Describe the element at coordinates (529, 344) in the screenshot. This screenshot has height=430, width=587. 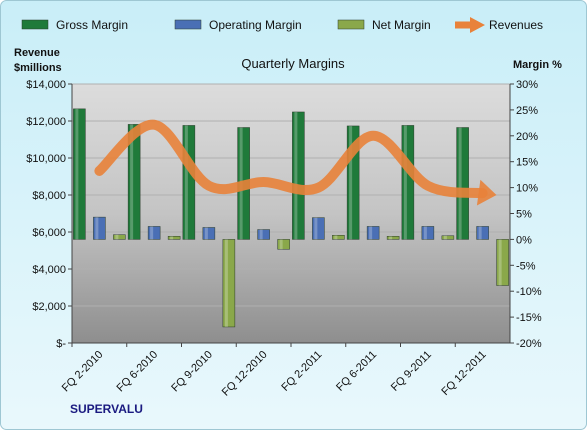
I see `right-tick-label: -20%` at that location.